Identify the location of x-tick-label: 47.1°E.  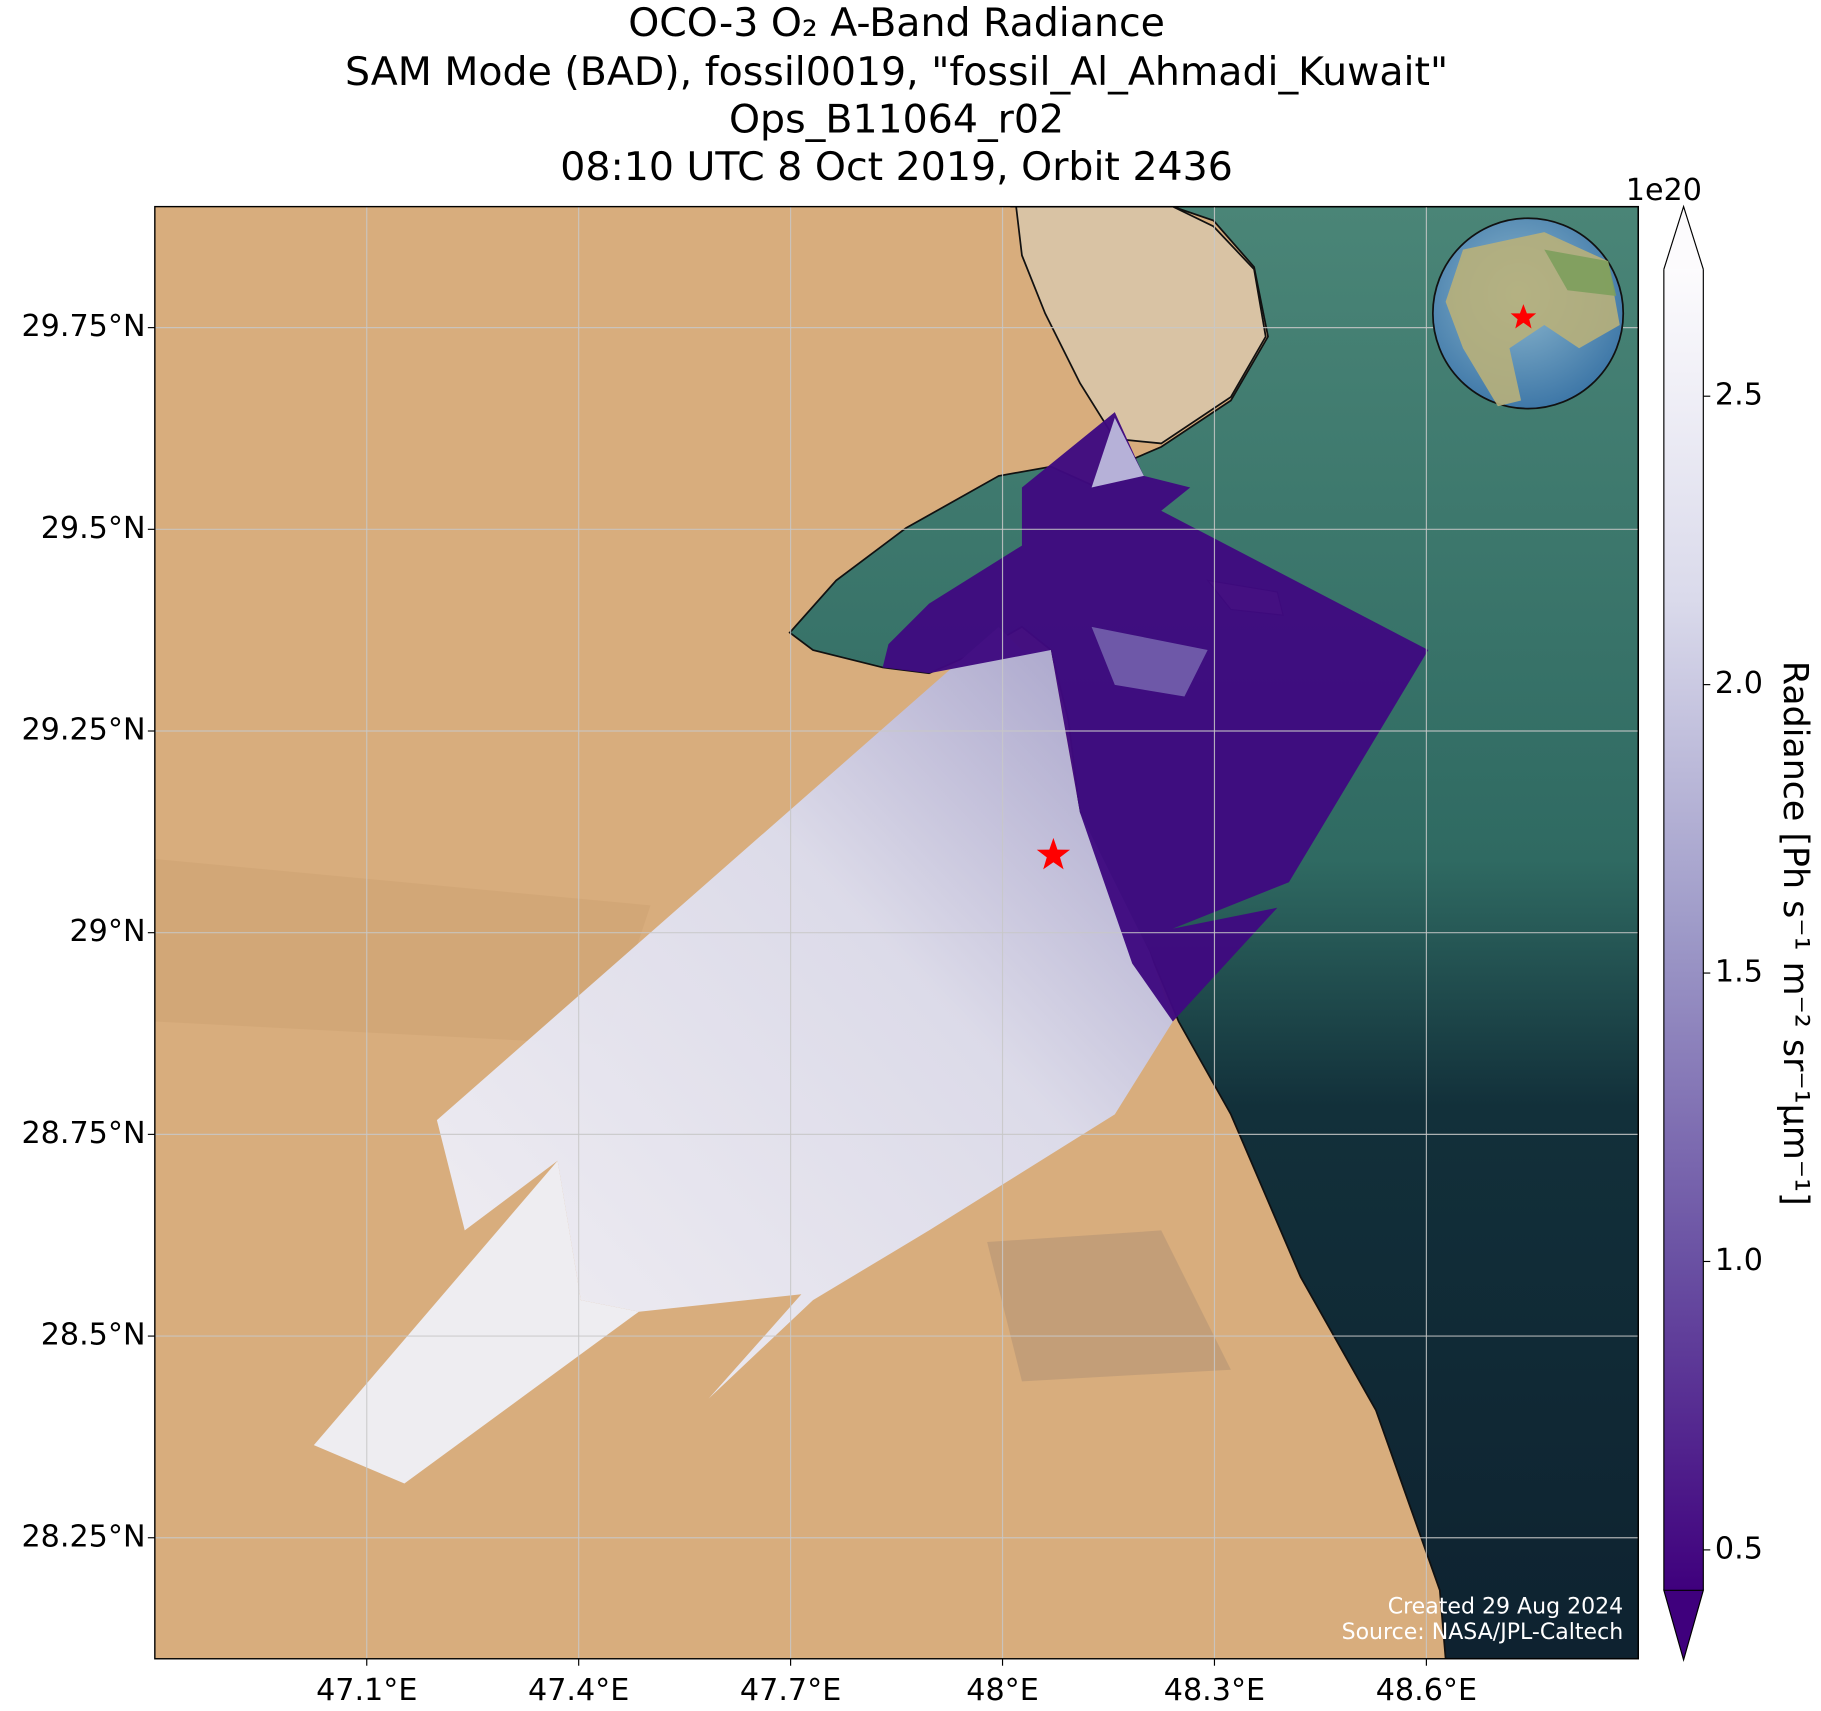
(366, 1690).